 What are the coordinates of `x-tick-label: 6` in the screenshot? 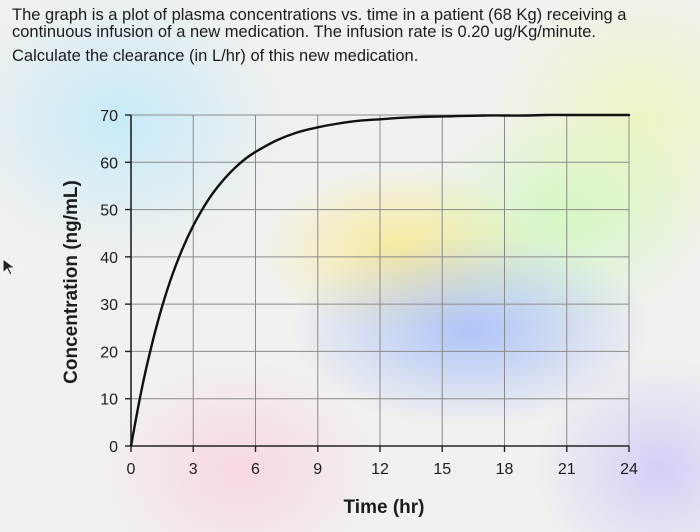 It's located at (255, 469).